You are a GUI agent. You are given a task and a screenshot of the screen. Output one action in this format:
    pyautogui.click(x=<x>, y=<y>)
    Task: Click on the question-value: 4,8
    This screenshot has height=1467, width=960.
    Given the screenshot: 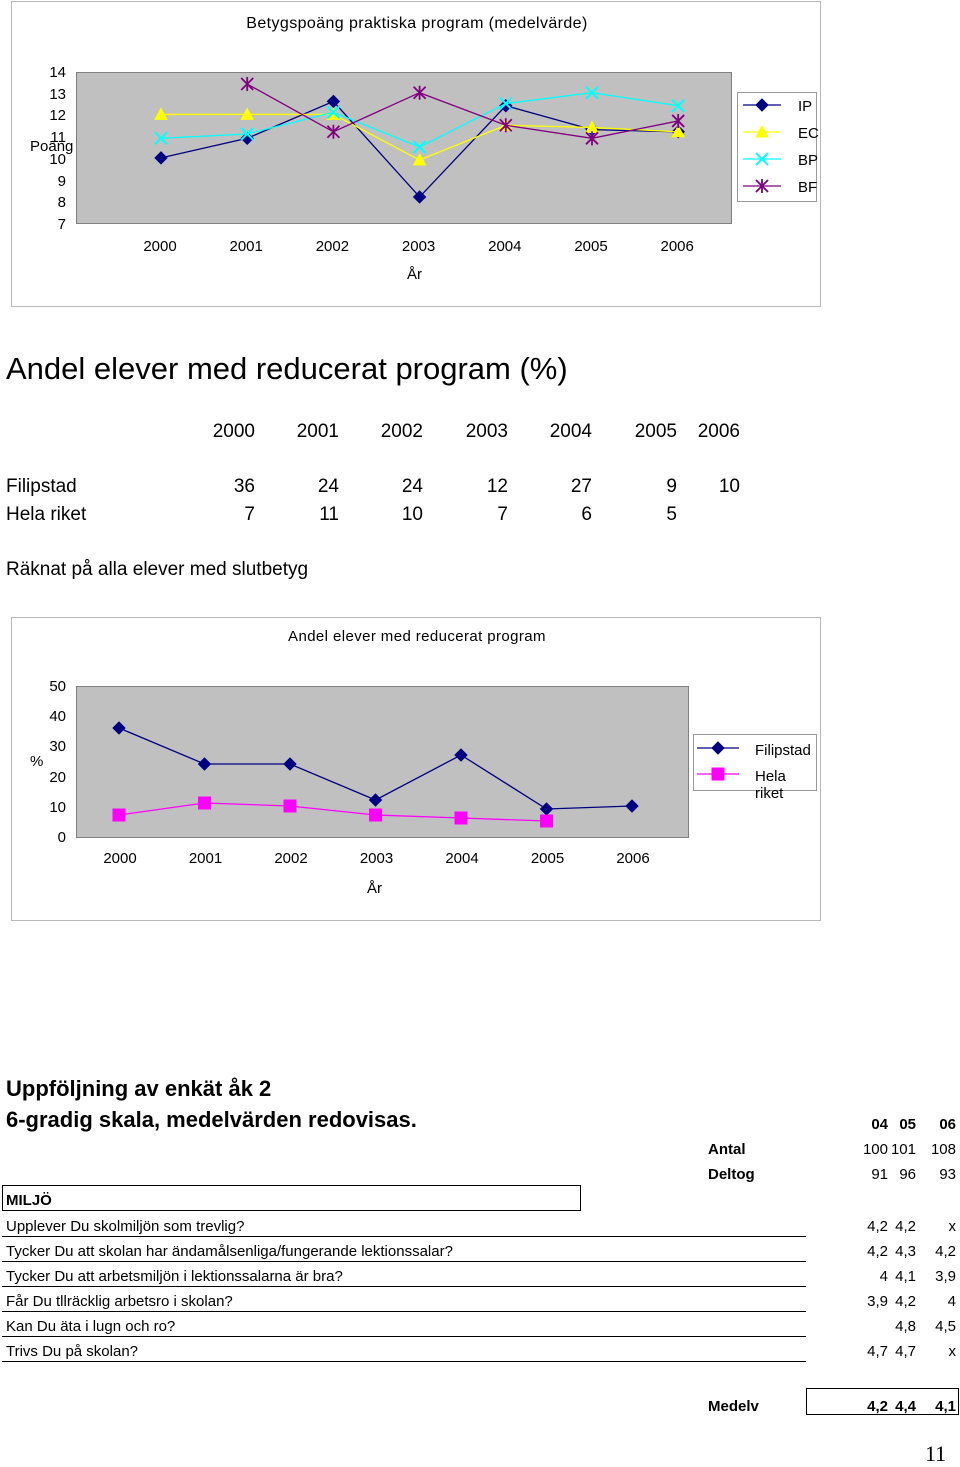 What is the action you would take?
    pyautogui.click(x=905, y=1326)
    